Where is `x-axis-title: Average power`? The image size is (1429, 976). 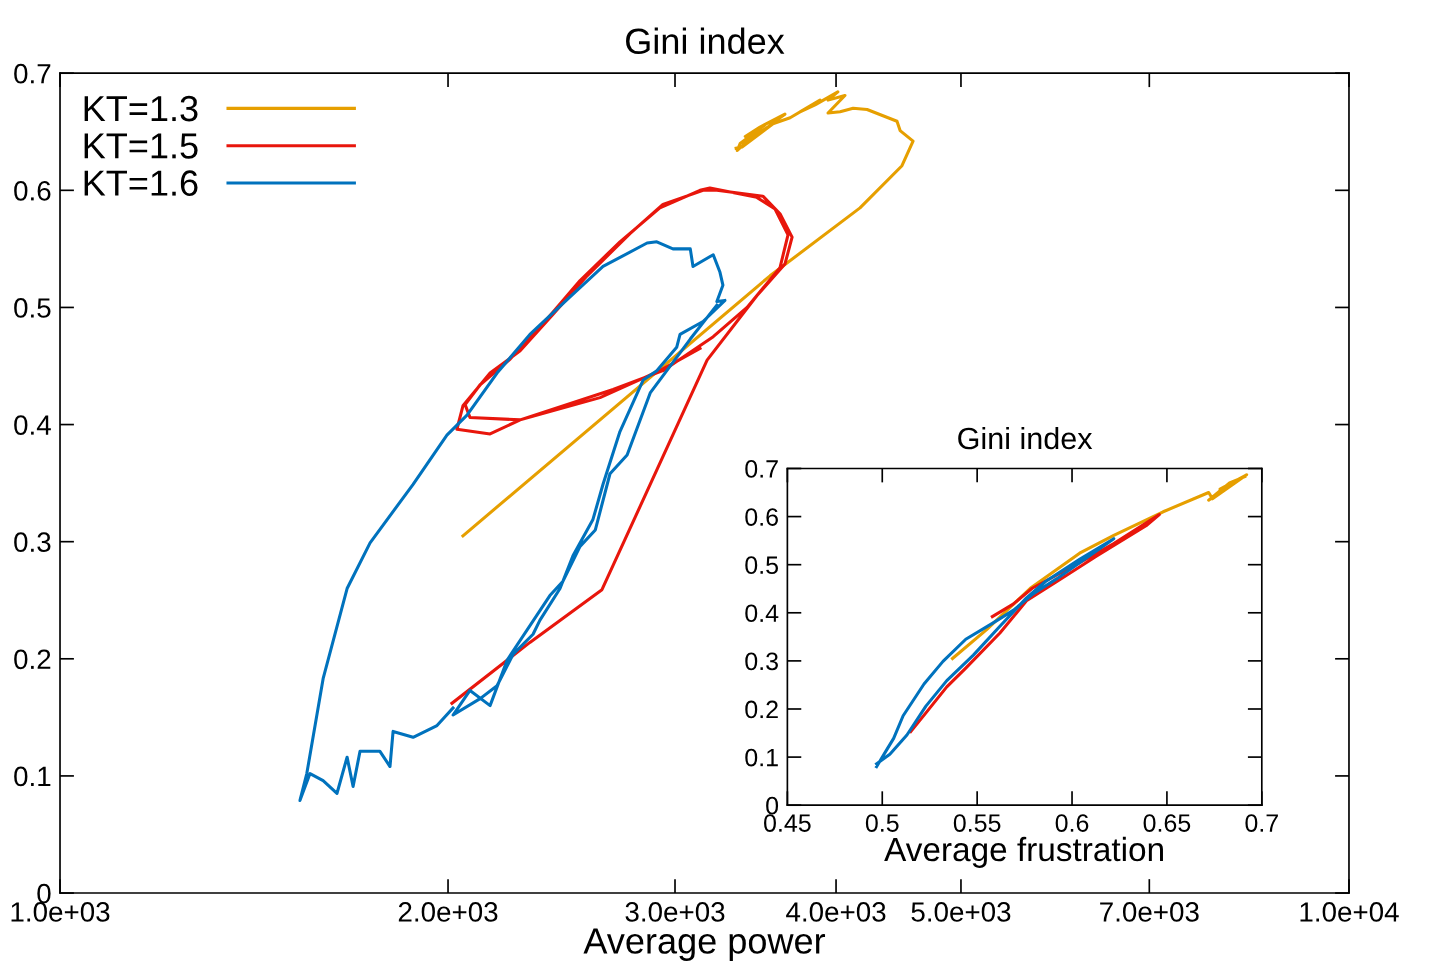 x-axis-title: Average power is located at coordinates (704, 944).